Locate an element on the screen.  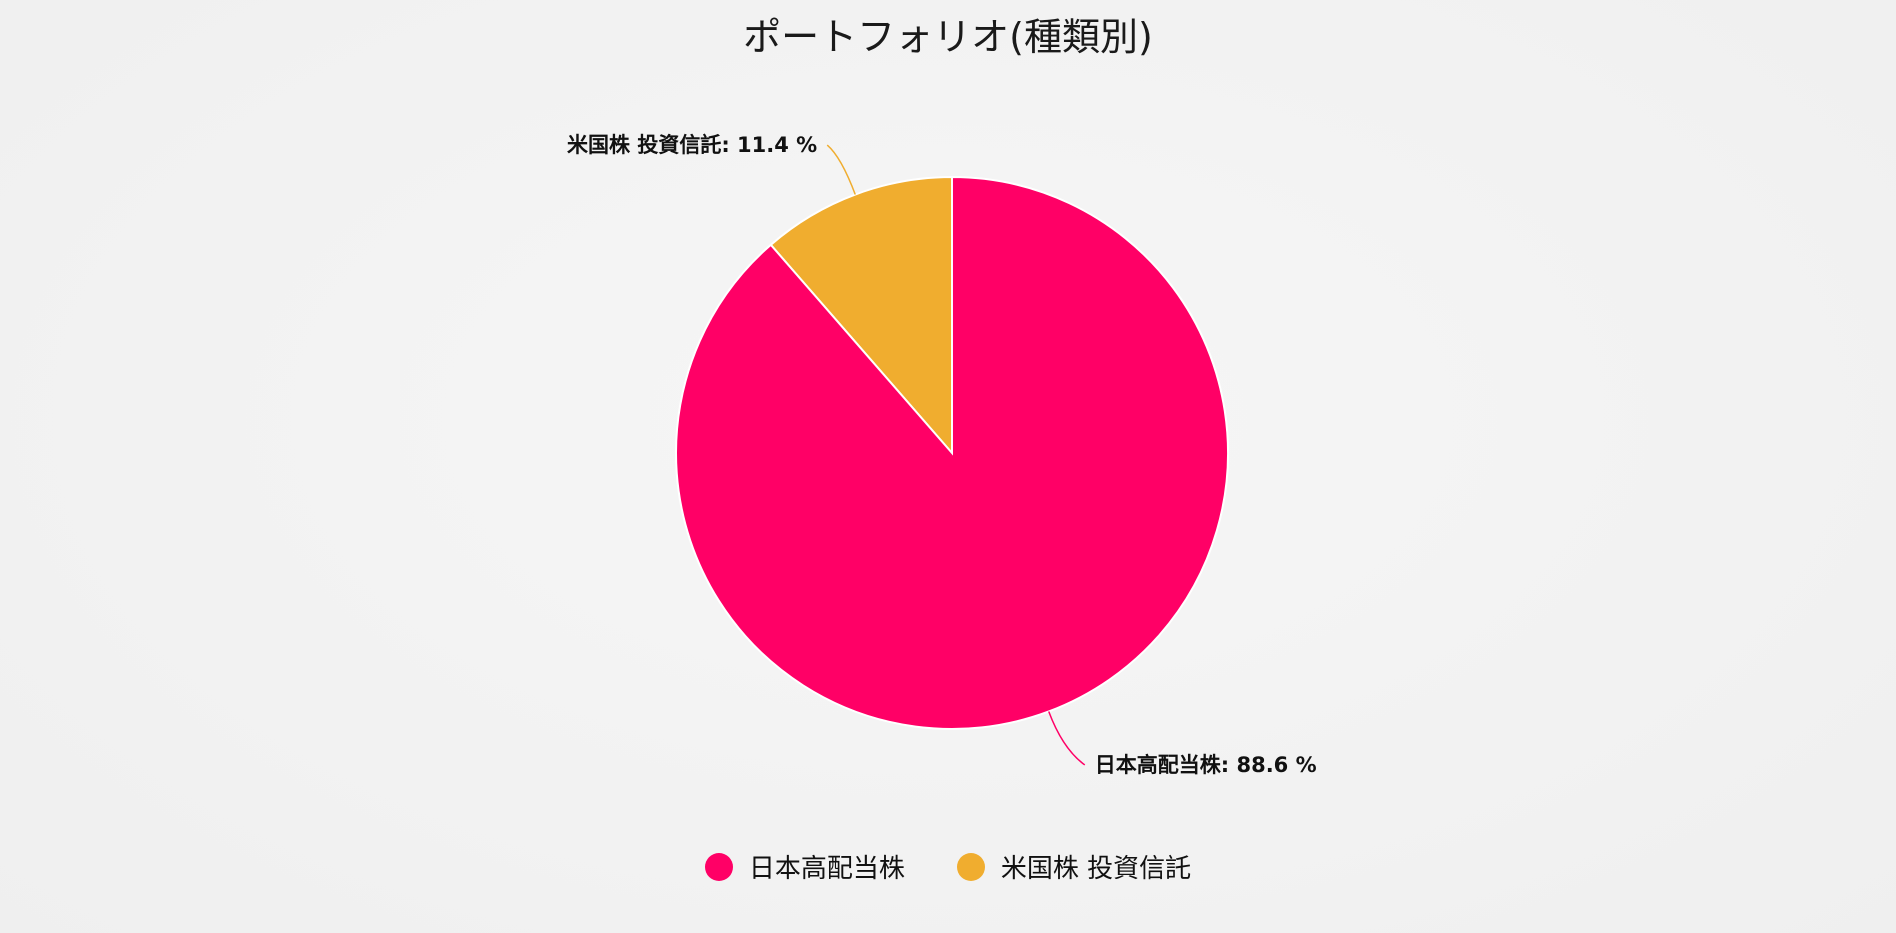
legend-marker-us-fund is located at coordinates (970, 866).